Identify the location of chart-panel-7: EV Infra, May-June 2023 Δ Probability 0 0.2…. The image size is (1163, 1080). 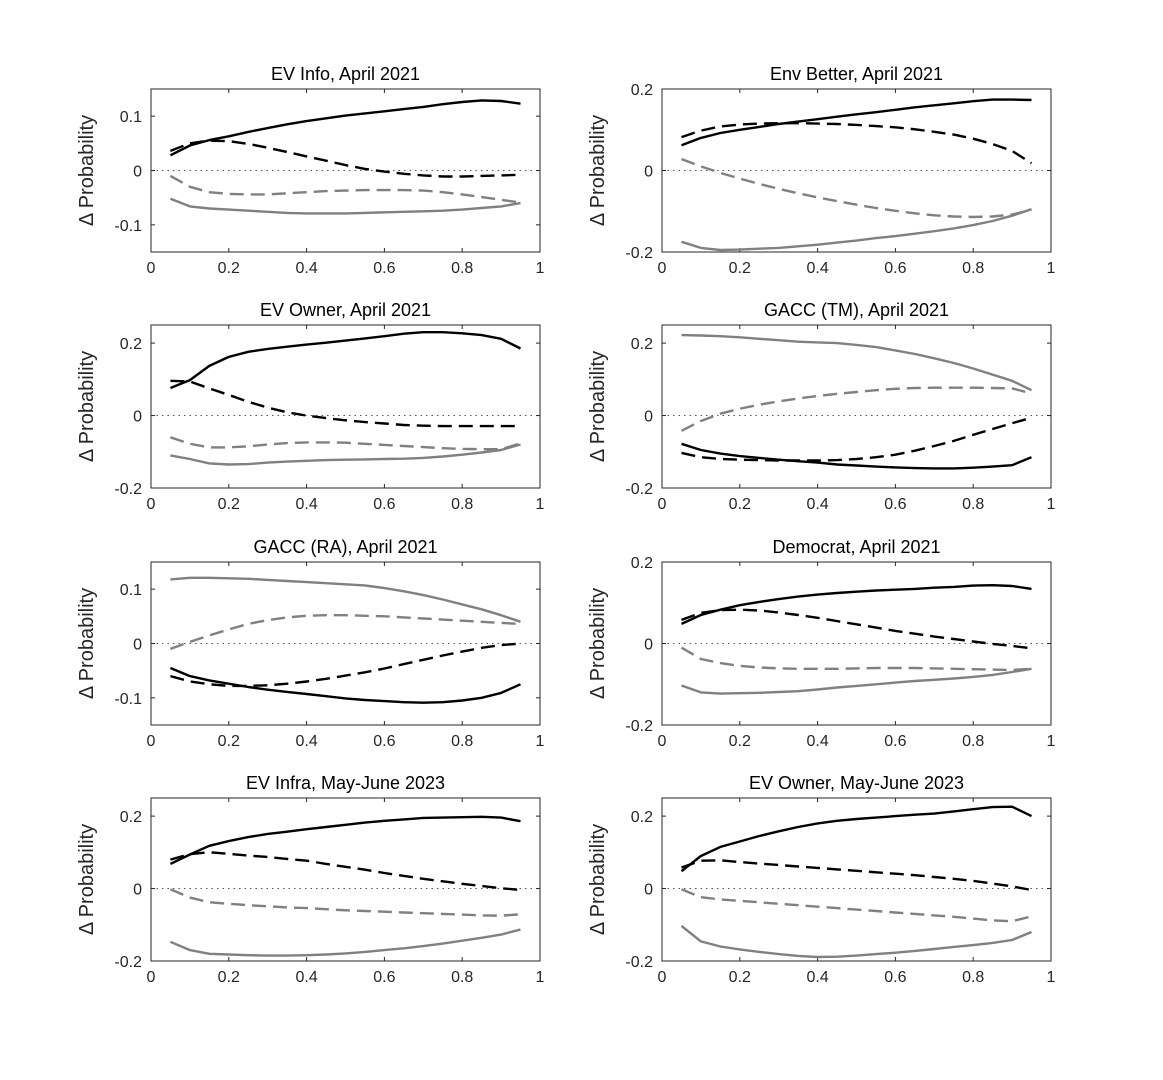
(310, 879).